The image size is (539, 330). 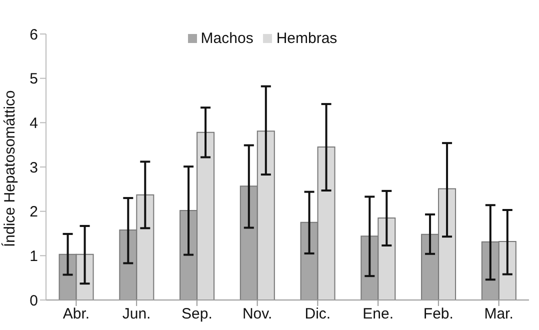 What do you see at coordinates (76, 314) in the screenshot?
I see `x-tick-label: Abr.` at bounding box center [76, 314].